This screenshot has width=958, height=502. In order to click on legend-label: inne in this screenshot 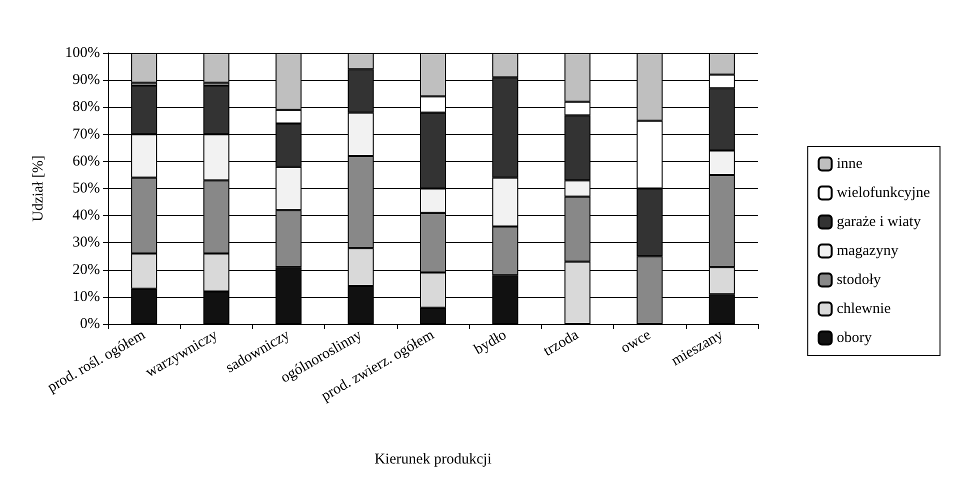, I will do `click(849, 164)`.